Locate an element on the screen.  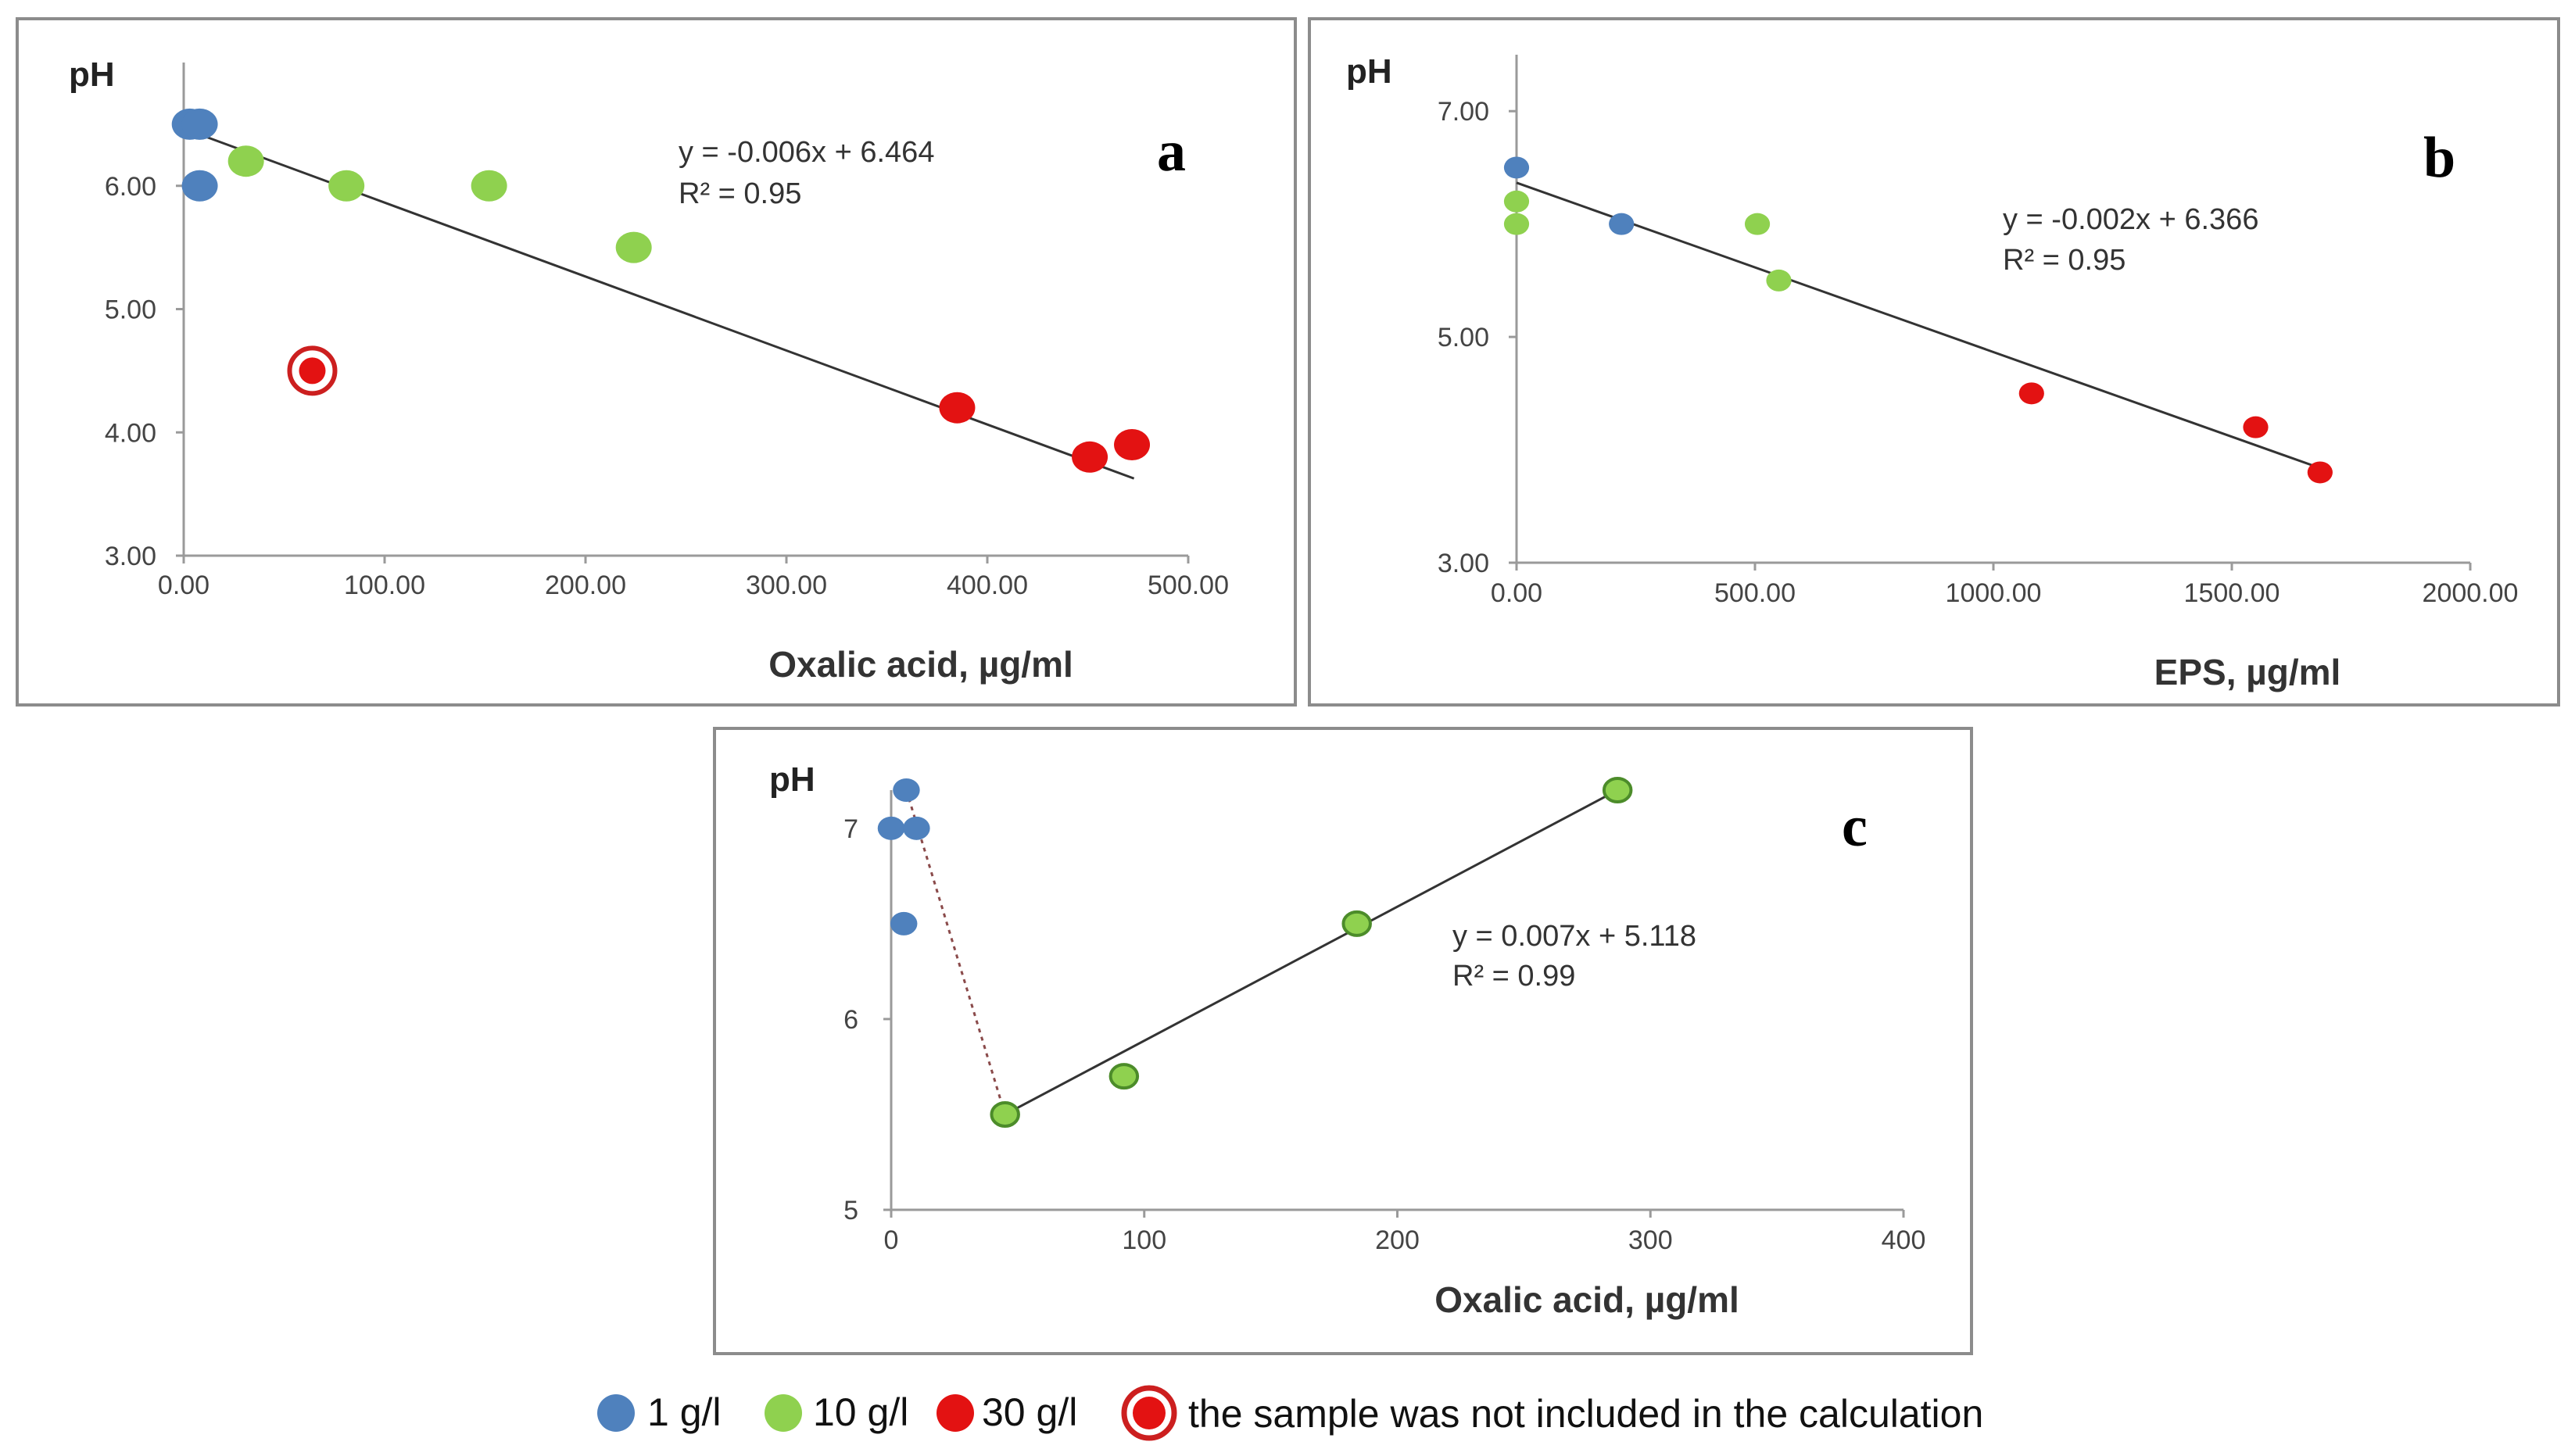
panel-a-x-tick-label: 0.00 is located at coordinates (184, 585).